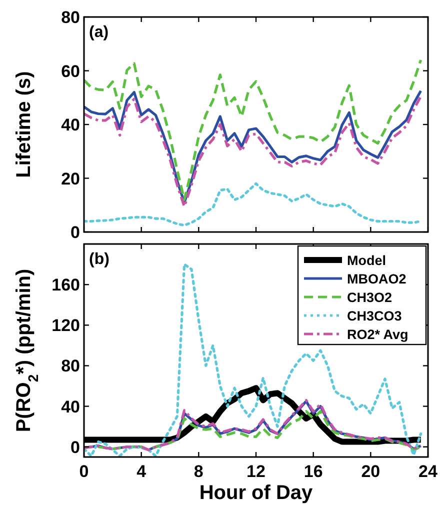 This screenshot has height=507, width=440. What do you see at coordinates (370, 471) in the screenshot?
I see `x-tick-label: 20` at bounding box center [370, 471].